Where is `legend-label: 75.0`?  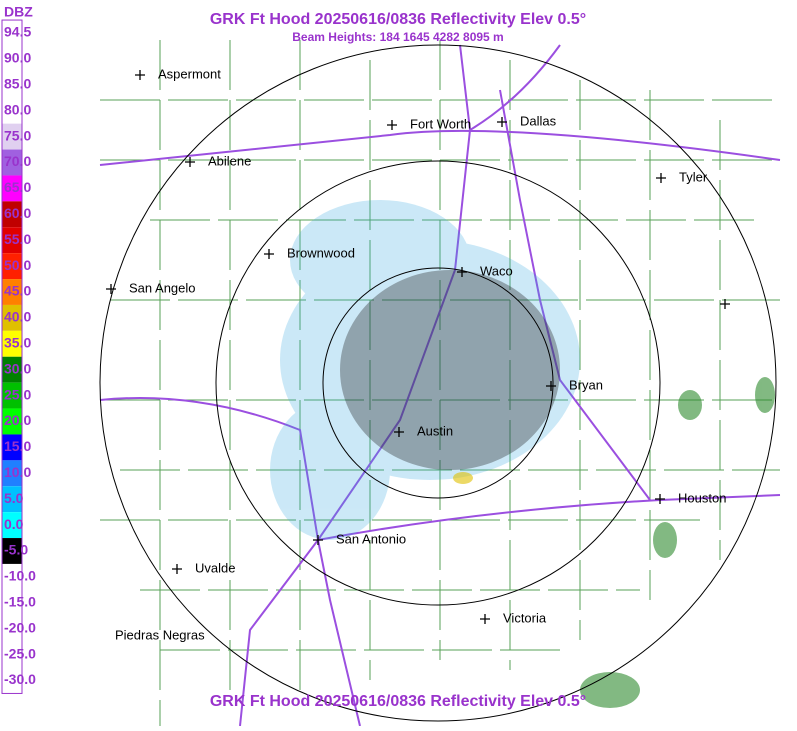 legend-label: 75.0 is located at coordinates (17, 135).